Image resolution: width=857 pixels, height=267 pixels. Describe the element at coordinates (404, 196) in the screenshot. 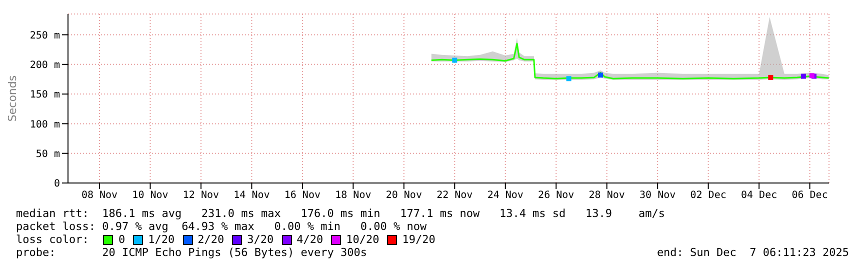

I see `x-tick-label: 20 Nov` at that location.